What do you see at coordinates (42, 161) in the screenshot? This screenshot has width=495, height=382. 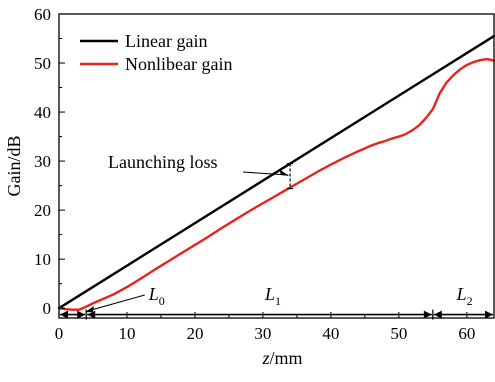 I see `y-tick-label: 30` at bounding box center [42, 161].